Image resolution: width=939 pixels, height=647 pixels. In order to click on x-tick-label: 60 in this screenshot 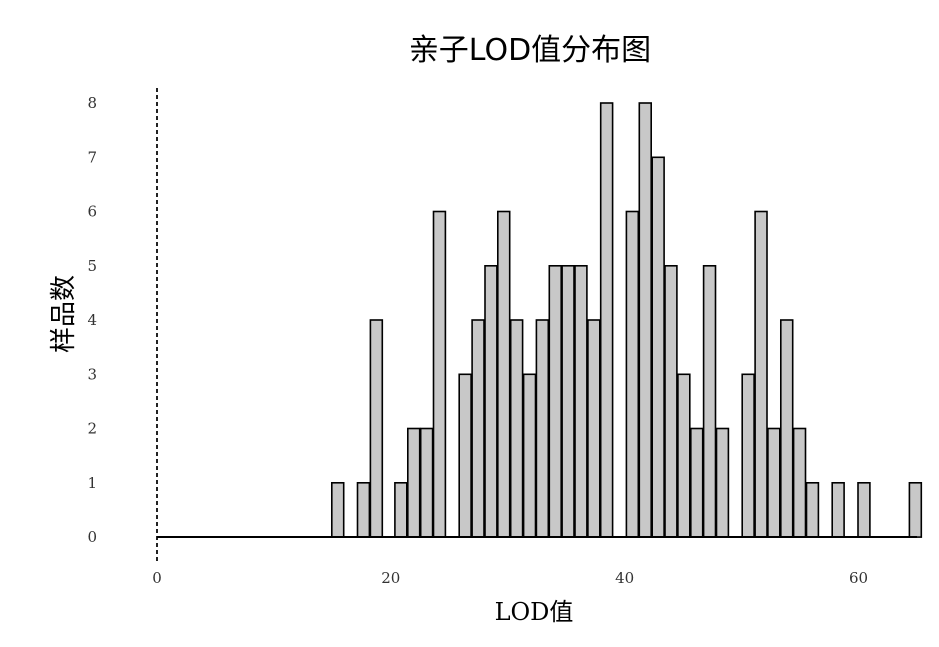, I will do `click(858, 578)`.